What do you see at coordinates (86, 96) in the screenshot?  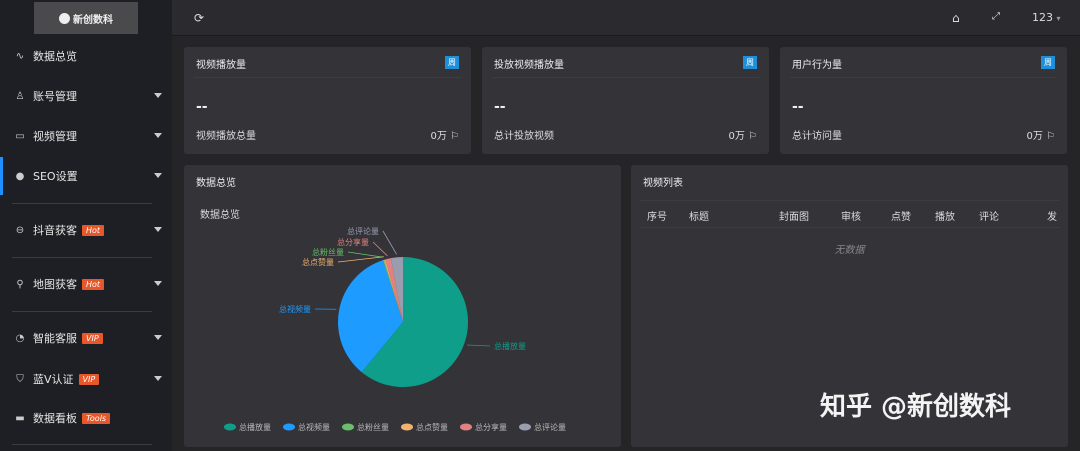 I see `sidebar-item-1: ♙ 账号管理` at bounding box center [86, 96].